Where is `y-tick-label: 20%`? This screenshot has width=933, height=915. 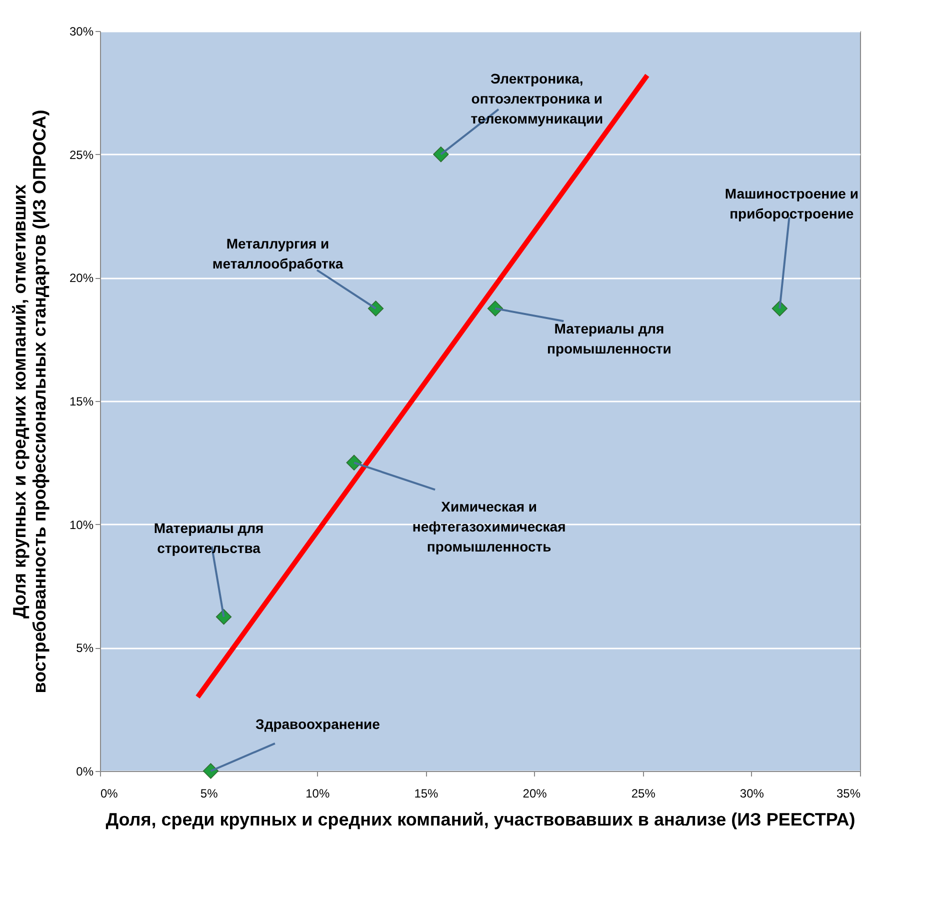 y-tick-label: 20% is located at coordinates (81, 278).